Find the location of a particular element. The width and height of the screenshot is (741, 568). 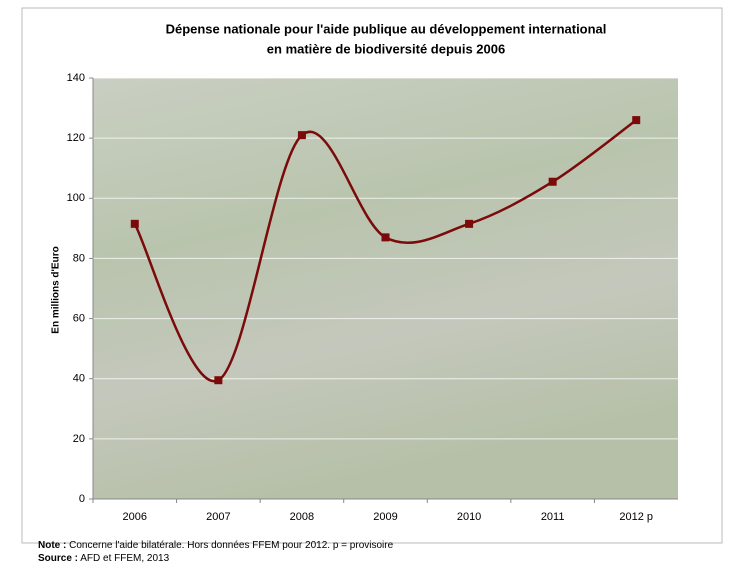

note: Source : AFD et FFEM, 2013 is located at coordinates (104, 558).